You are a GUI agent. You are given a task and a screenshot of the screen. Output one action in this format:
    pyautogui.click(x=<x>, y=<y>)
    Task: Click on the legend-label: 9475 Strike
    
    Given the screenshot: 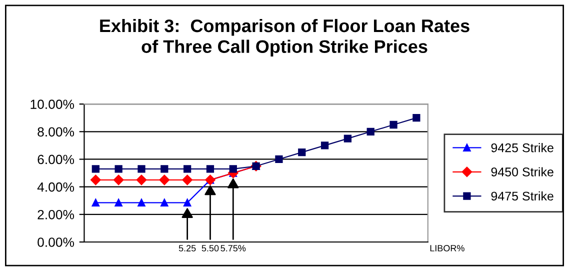 What is the action you would take?
    pyautogui.click(x=522, y=196)
    